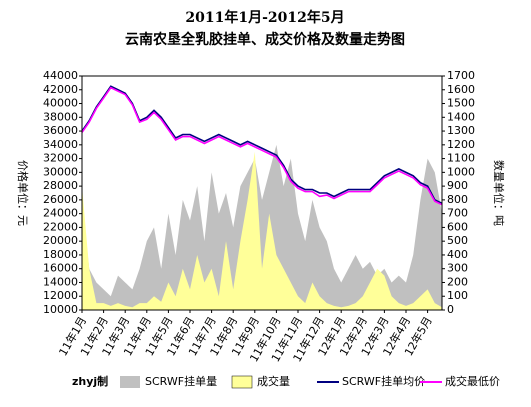 The height and width of the screenshot is (407, 531). Describe the element at coordinates (60, 158) in the screenshot. I see `y-tick-label: 32000` at that location.